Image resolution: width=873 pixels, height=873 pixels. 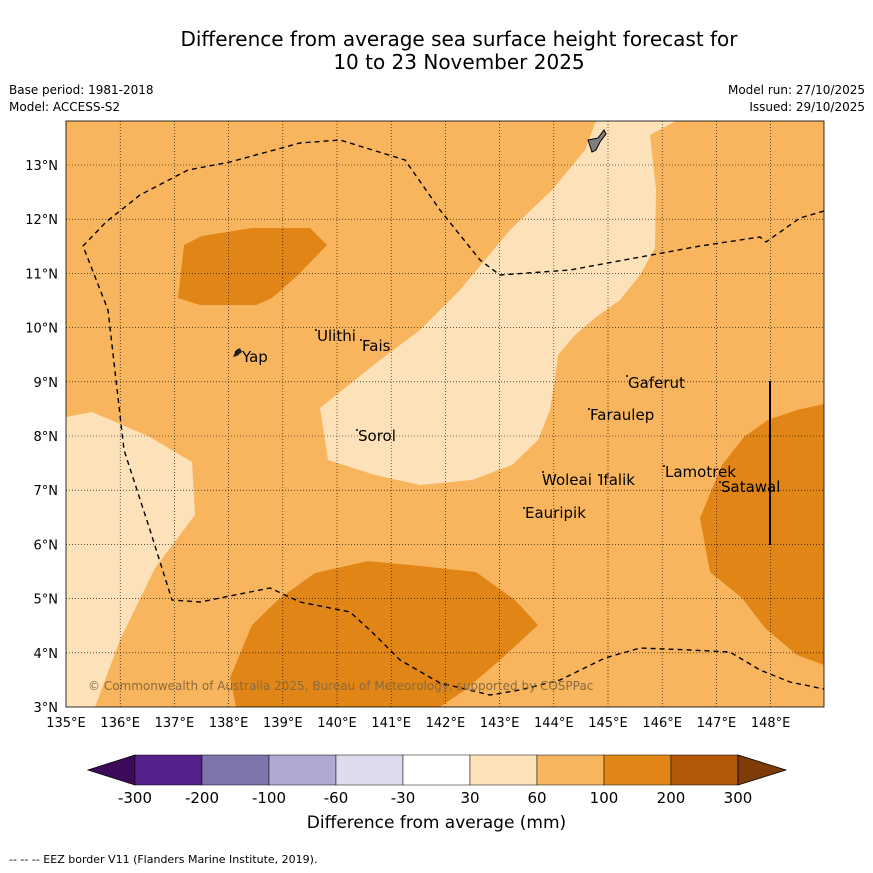 What do you see at coordinates (554, 723) in the screenshot?
I see `lon-label: 144°E` at bounding box center [554, 723].